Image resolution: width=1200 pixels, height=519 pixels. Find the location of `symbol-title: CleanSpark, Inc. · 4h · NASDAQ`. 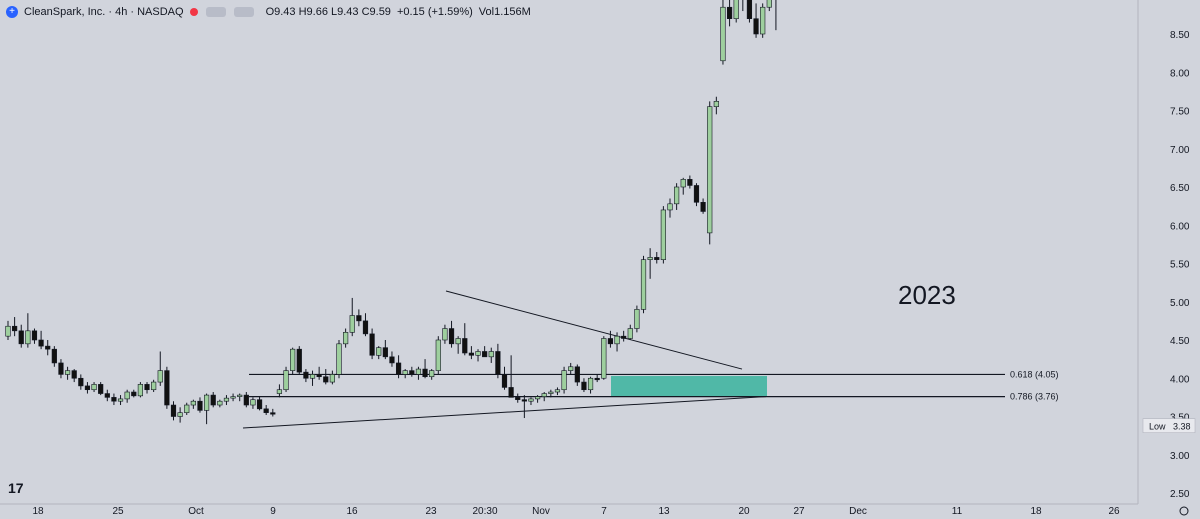

symbol-title: CleanSpark, Inc. · 4h · NASDAQ is located at coordinates (104, 12).